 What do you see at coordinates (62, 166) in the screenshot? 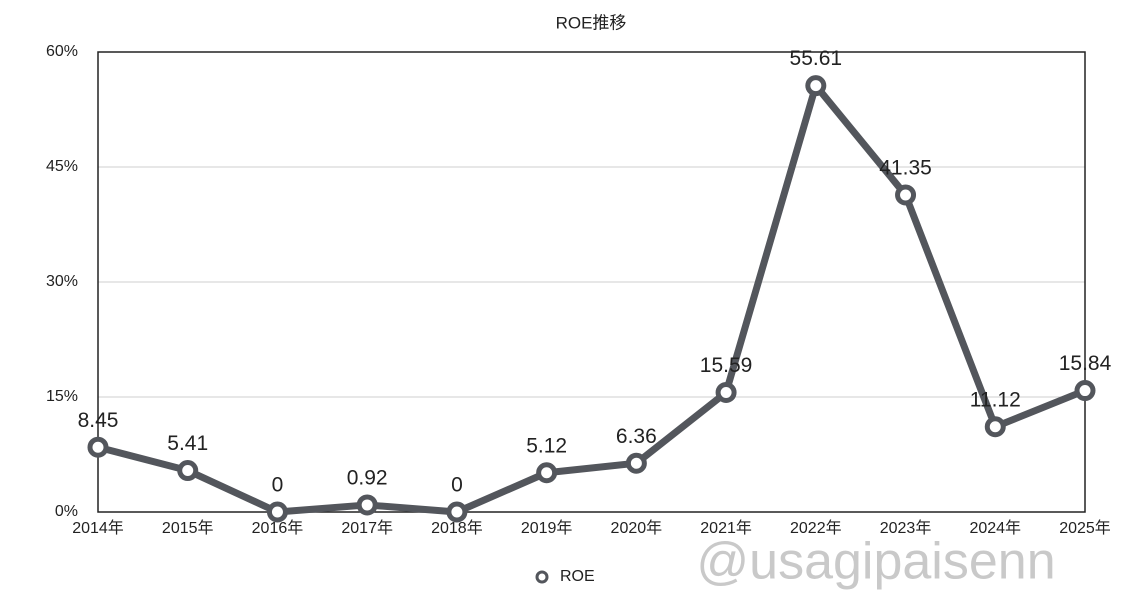
I see `y-tick-label: 45%` at bounding box center [62, 166].